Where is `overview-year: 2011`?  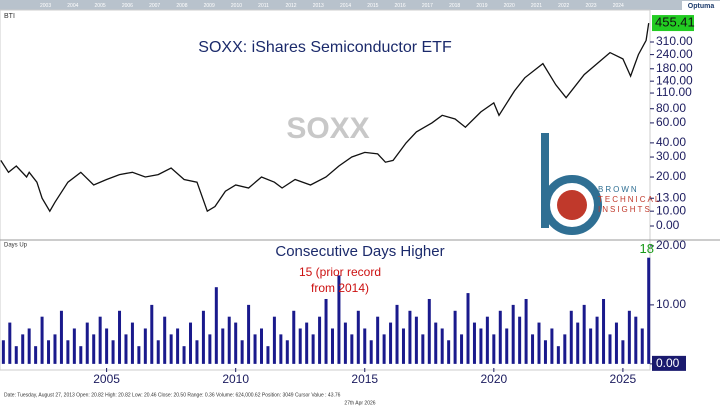 overview-year: 2011 is located at coordinates (263, 6).